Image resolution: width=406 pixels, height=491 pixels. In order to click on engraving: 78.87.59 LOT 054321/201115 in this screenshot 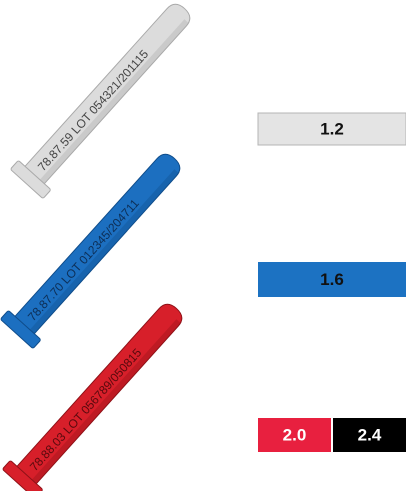, I will do `click(93, 110)`.